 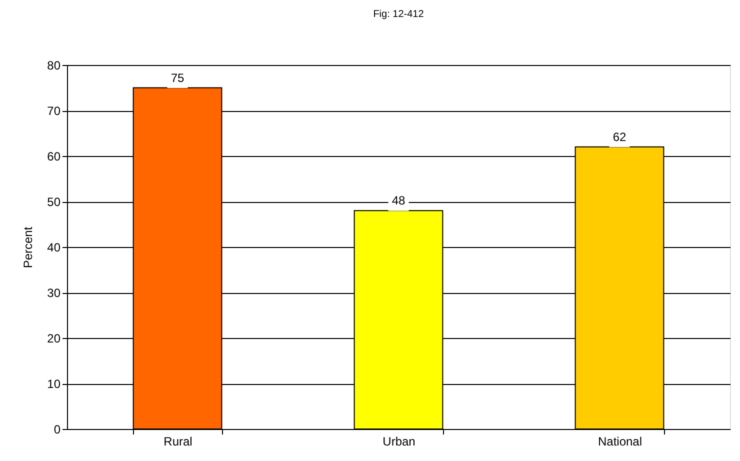 I want to click on data-label: 48, so click(x=399, y=201).